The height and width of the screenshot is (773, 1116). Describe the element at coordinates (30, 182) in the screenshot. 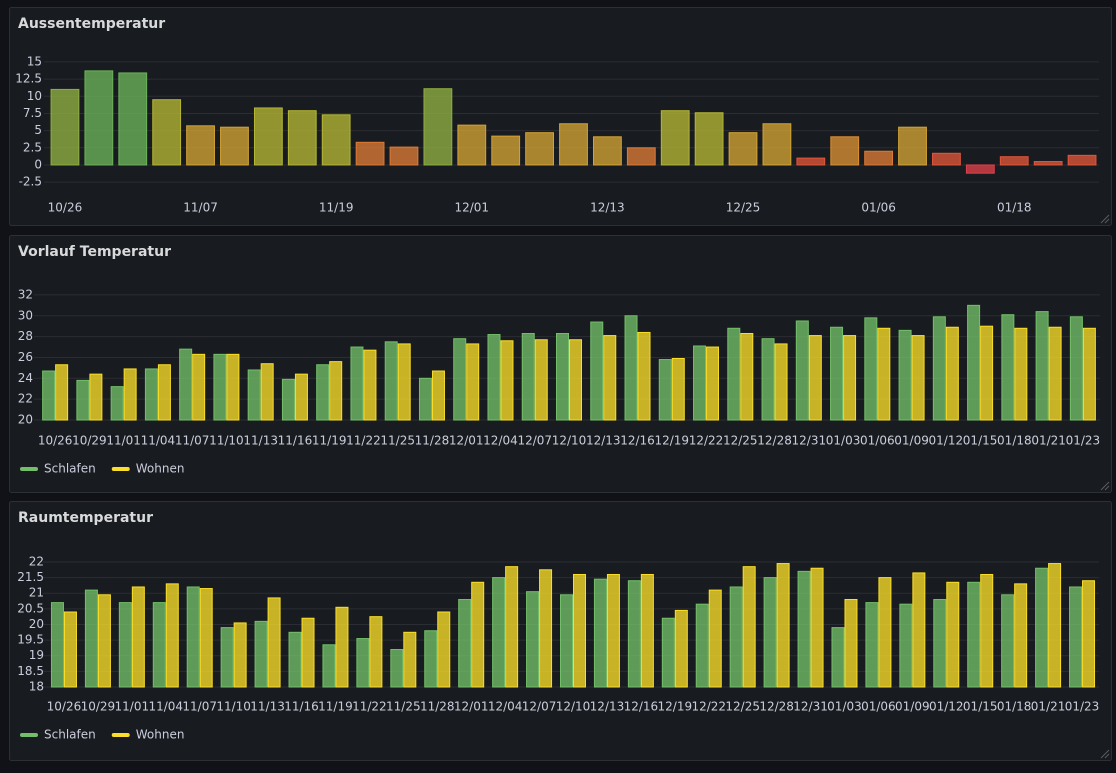

I see `y-tick-label: -2.5` at that location.